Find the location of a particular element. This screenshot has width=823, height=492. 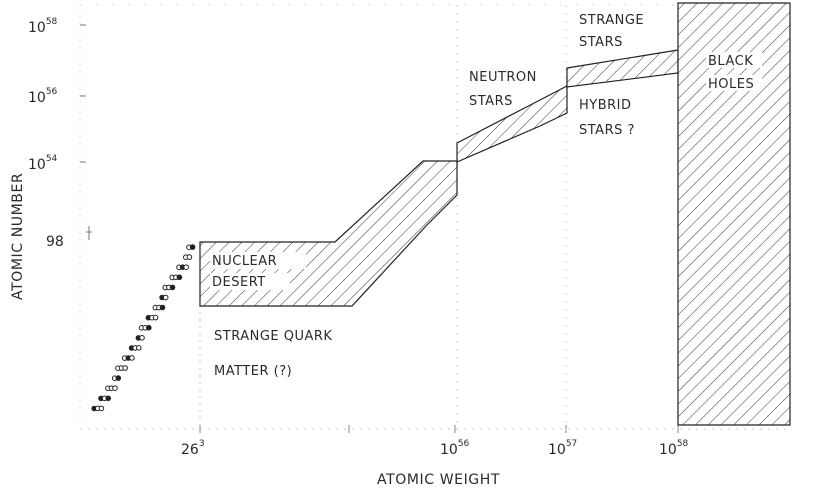

neutron-stars-region is located at coordinates (512, 124).